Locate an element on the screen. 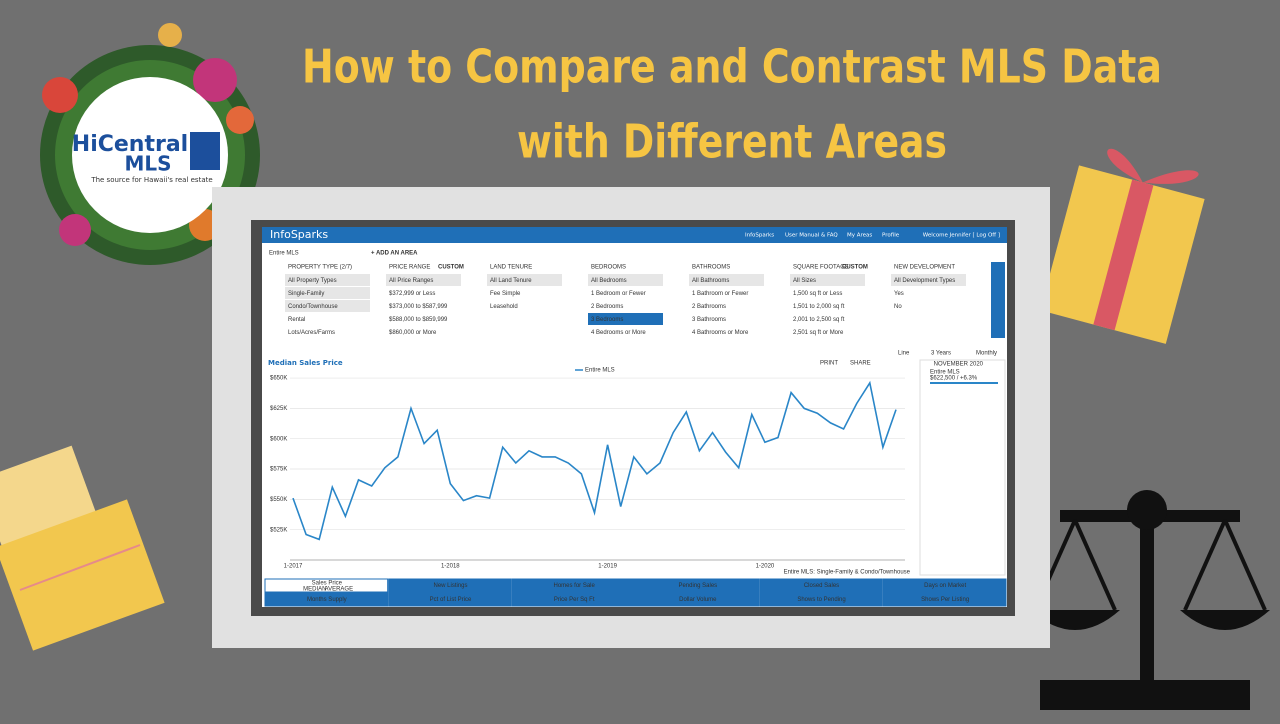 This screenshot has height=724, width=1280. print: PRINT is located at coordinates (829, 364).